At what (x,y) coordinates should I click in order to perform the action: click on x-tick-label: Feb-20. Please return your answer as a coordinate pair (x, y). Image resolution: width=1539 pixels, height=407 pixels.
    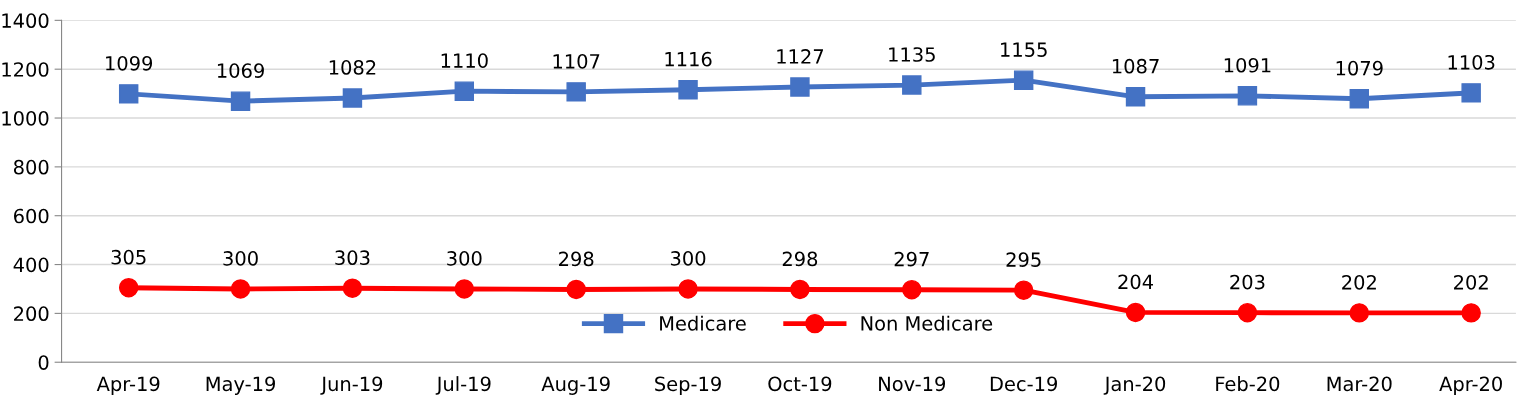
    Looking at the image, I should click on (1248, 384).